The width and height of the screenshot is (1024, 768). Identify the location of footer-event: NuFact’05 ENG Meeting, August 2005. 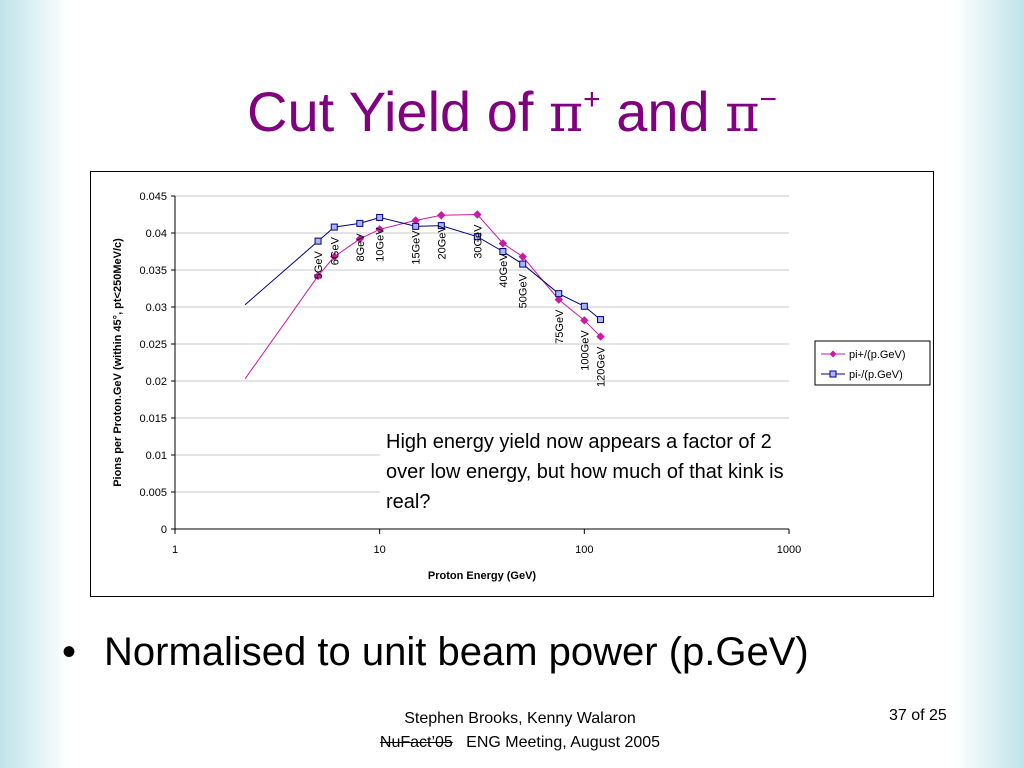
(520, 743).